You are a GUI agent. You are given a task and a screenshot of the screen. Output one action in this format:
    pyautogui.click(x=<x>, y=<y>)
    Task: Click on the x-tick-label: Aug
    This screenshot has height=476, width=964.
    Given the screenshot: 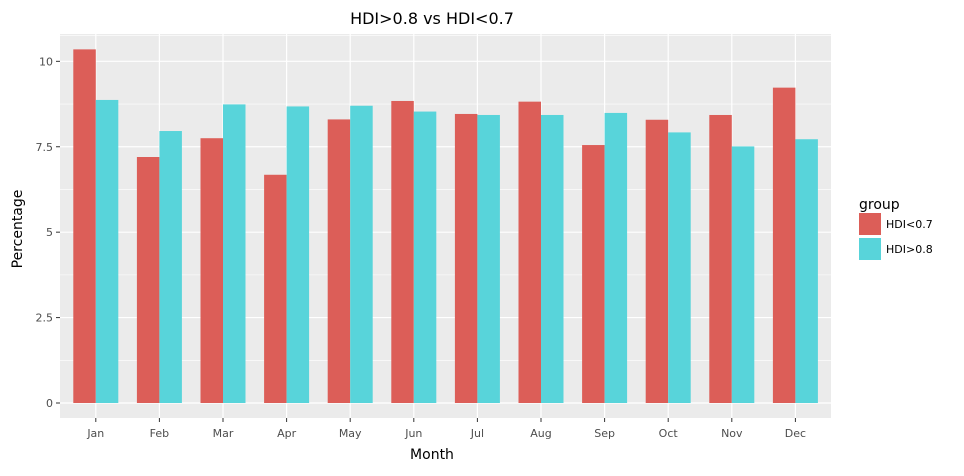 What is the action you would take?
    pyautogui.click(x=540, y=433)
    